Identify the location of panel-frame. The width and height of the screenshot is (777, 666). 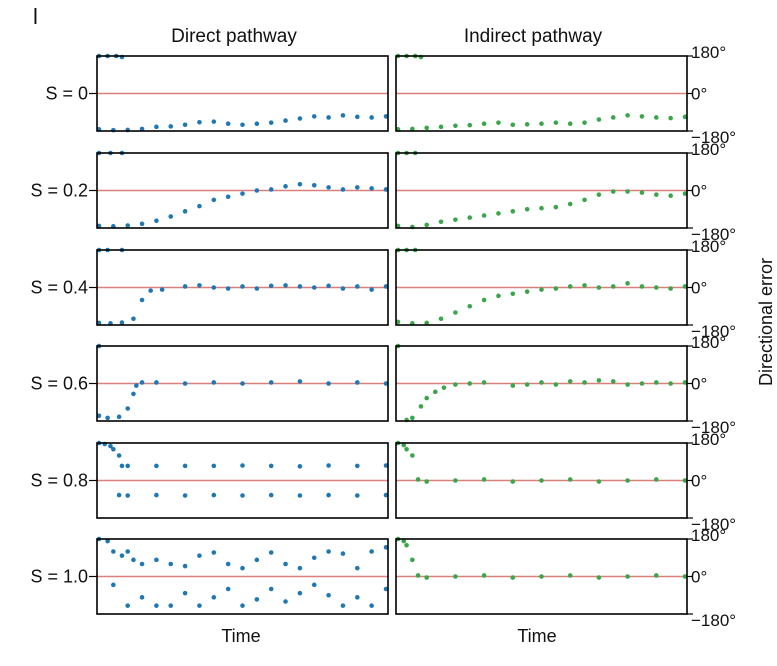
(242, 287).